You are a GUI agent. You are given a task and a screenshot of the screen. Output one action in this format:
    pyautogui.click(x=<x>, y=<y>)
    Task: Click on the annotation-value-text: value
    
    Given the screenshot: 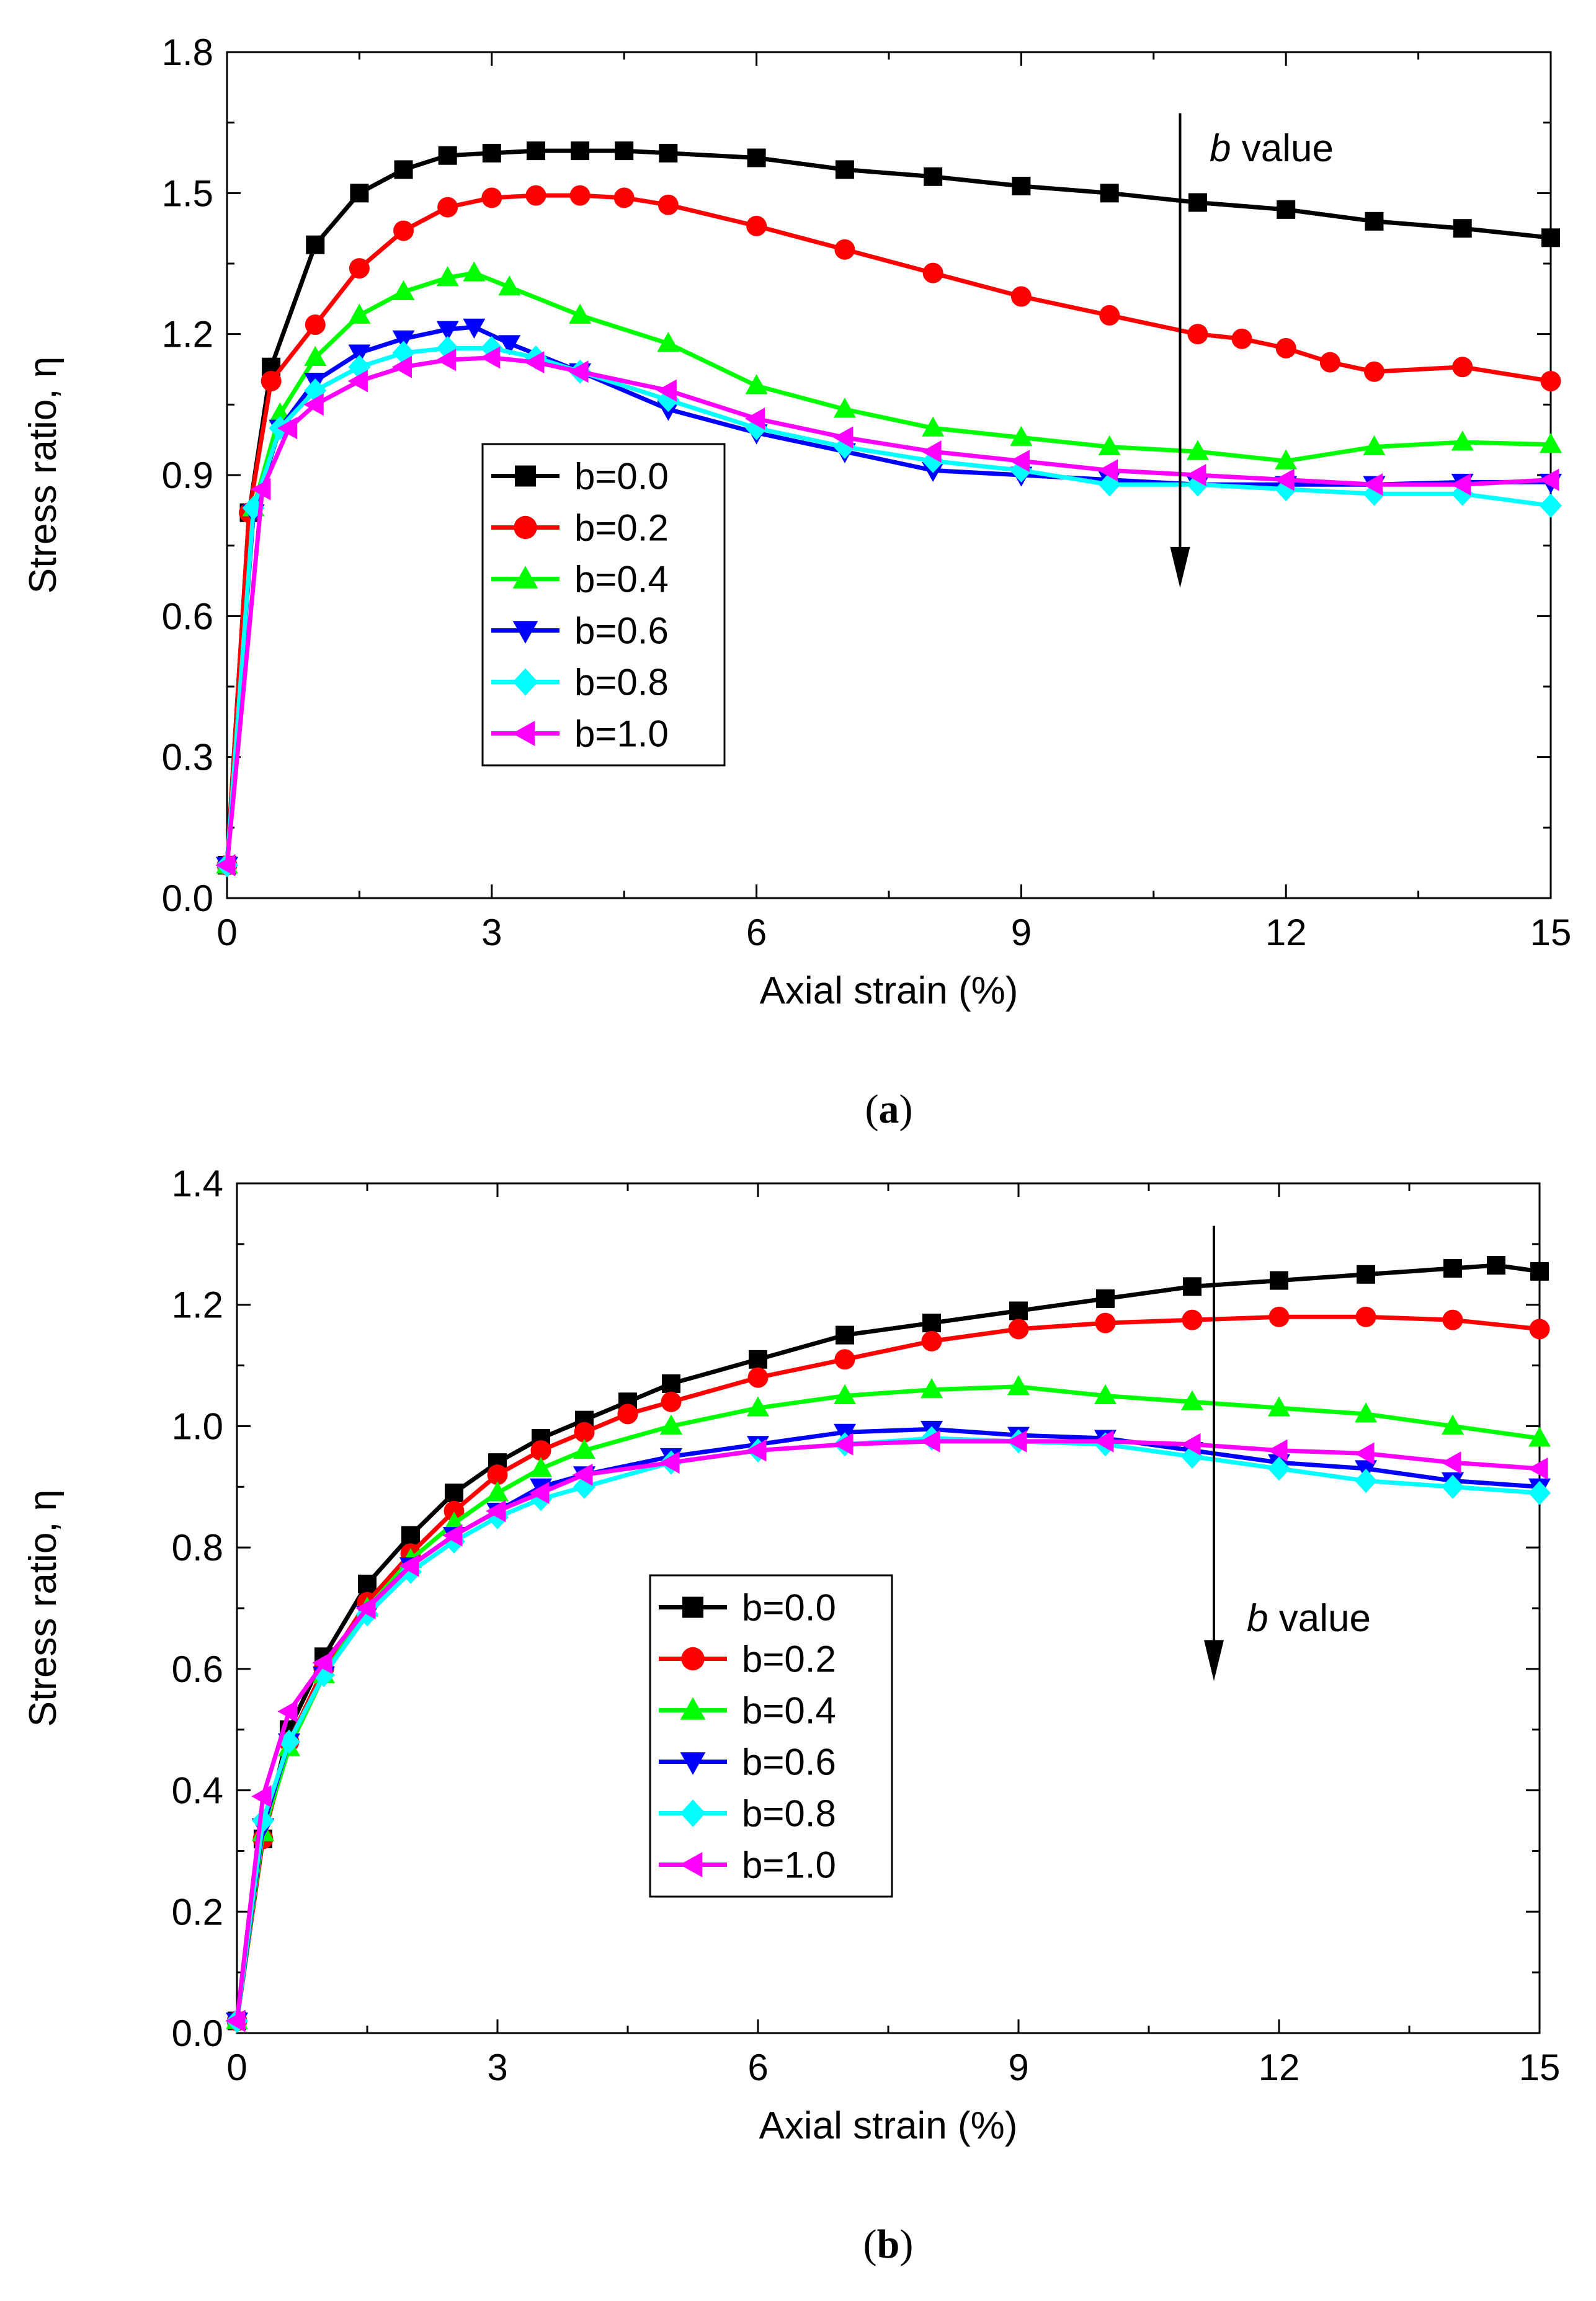 What is the action you would take?
    pyautogui.click(x=1282, y=148)
    